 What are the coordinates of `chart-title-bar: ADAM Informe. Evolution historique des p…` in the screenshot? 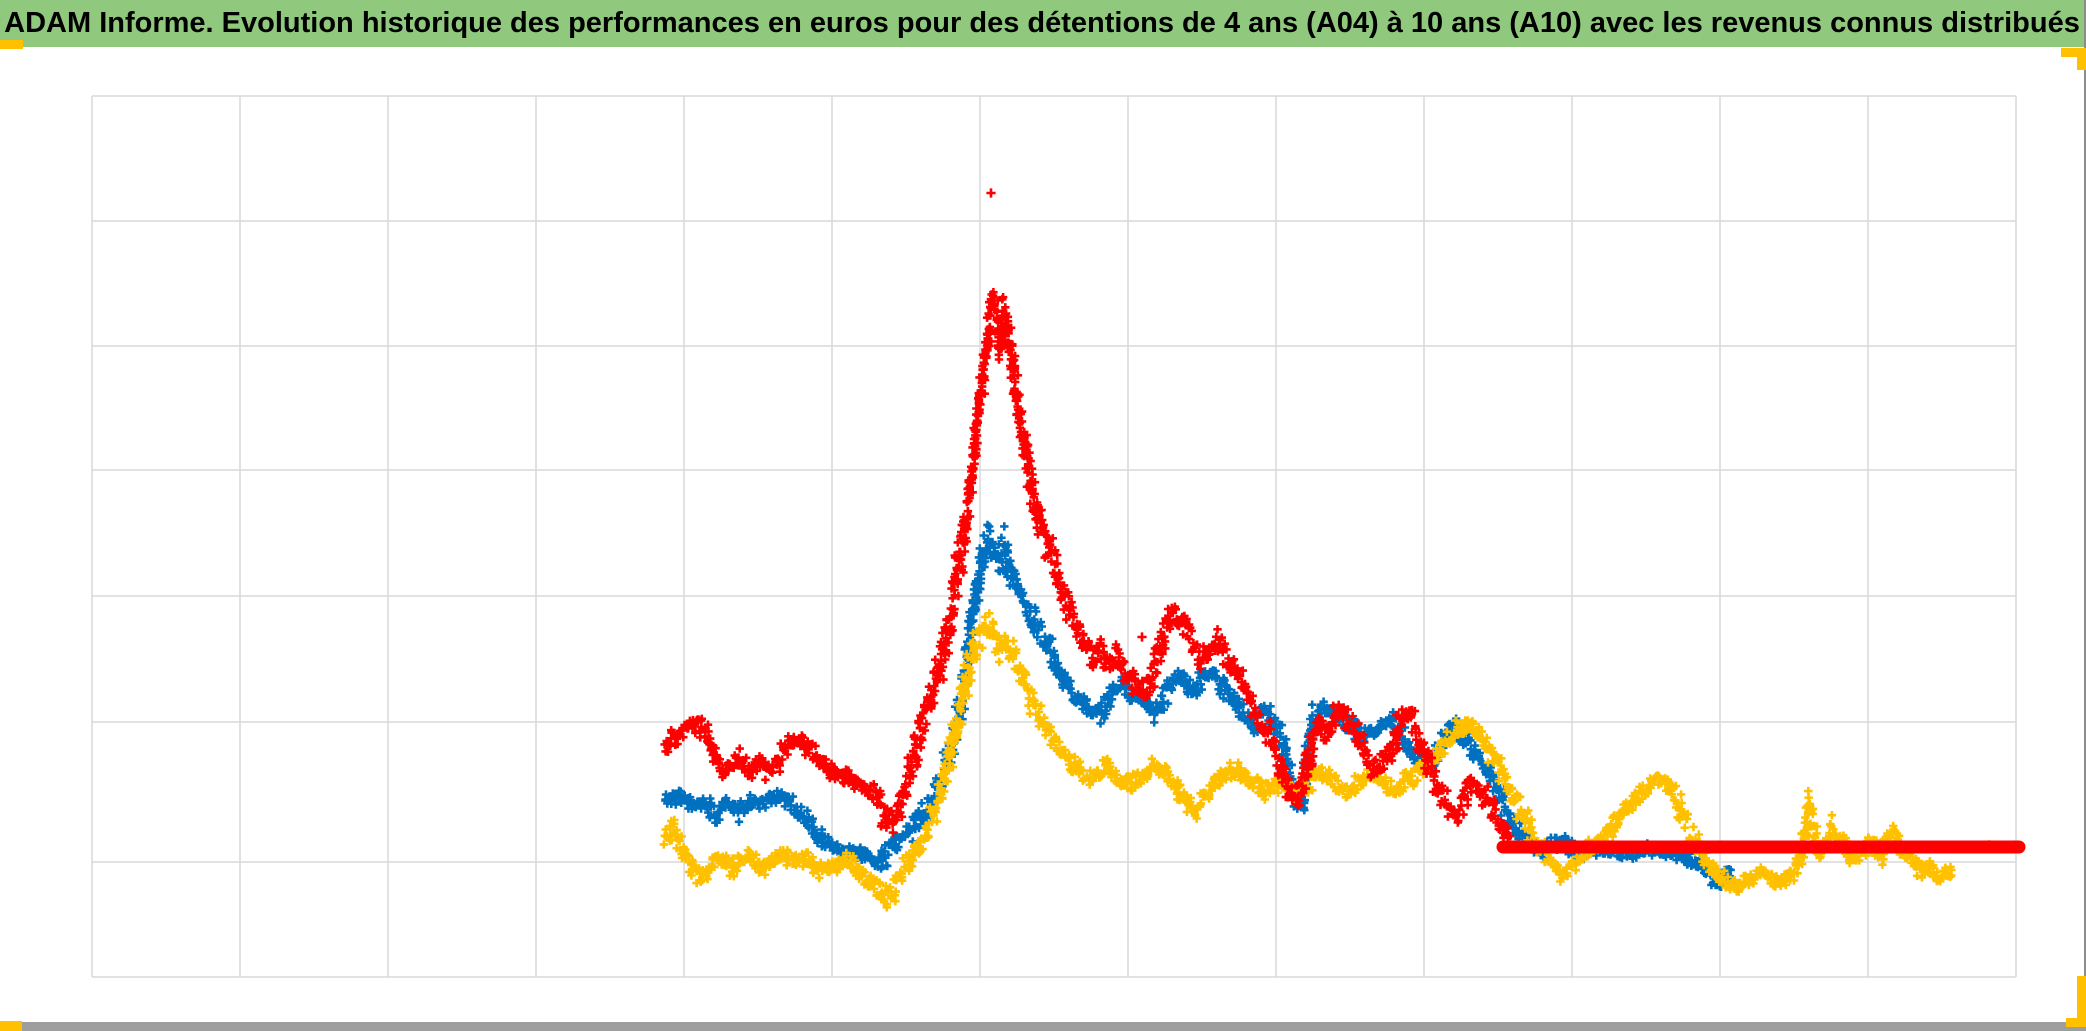 It's located at (1042, 23).